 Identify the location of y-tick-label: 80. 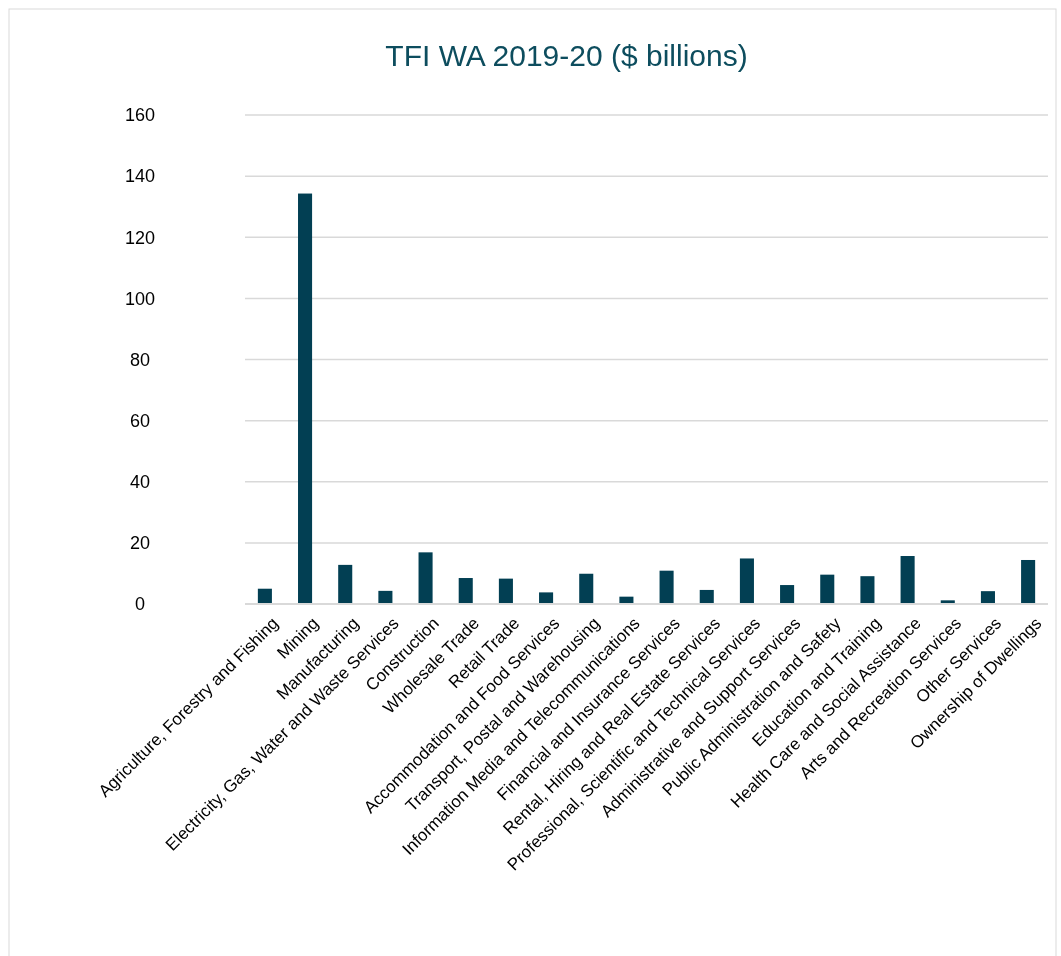
(140, 359).